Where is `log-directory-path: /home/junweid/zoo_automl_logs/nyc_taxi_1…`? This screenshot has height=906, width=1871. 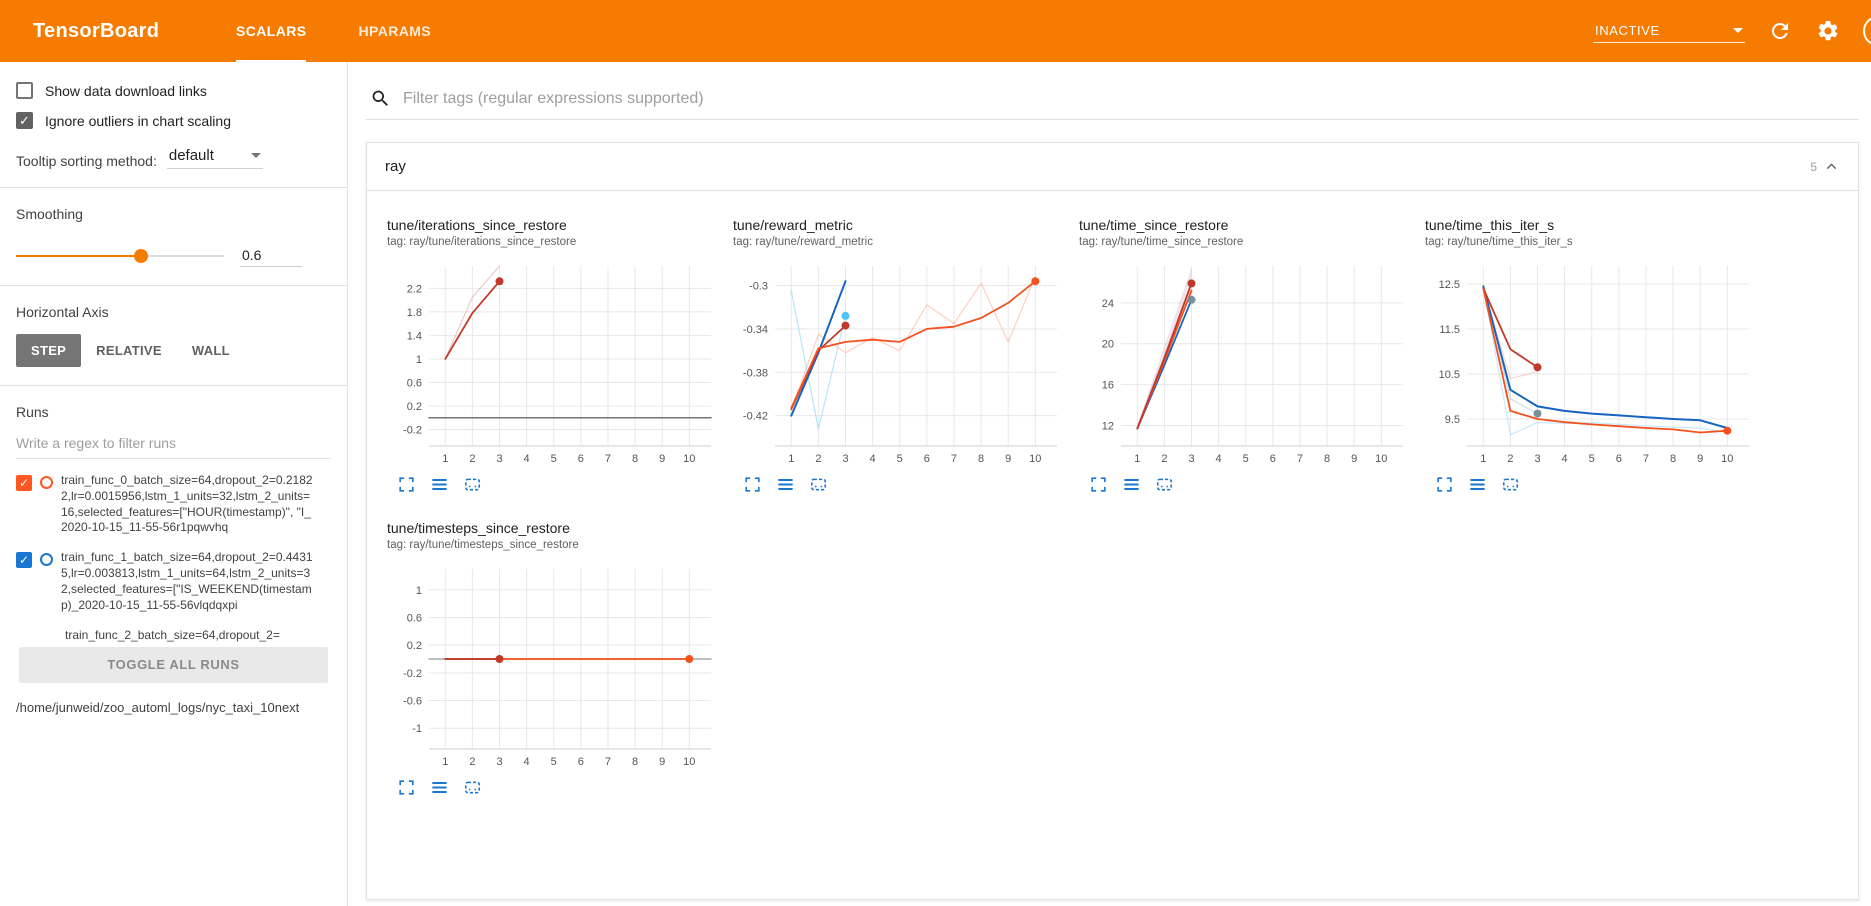
log-directory-path: /home/junweid/zoo_automl_logs/nyc_taxi_1… is located at coordinates (158, 707).